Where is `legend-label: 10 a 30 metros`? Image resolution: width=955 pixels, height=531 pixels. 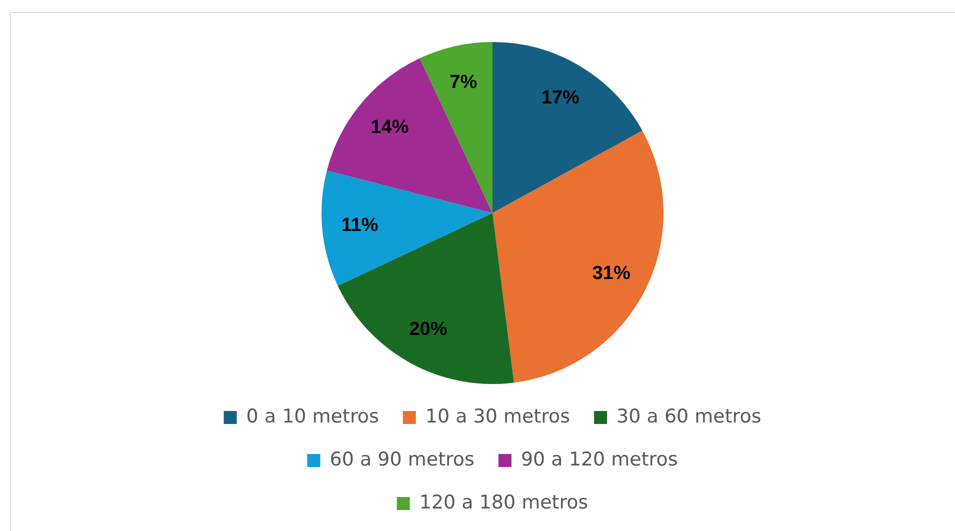
legend-label: 10 a 30 metros is located at coordinates (497, 416).